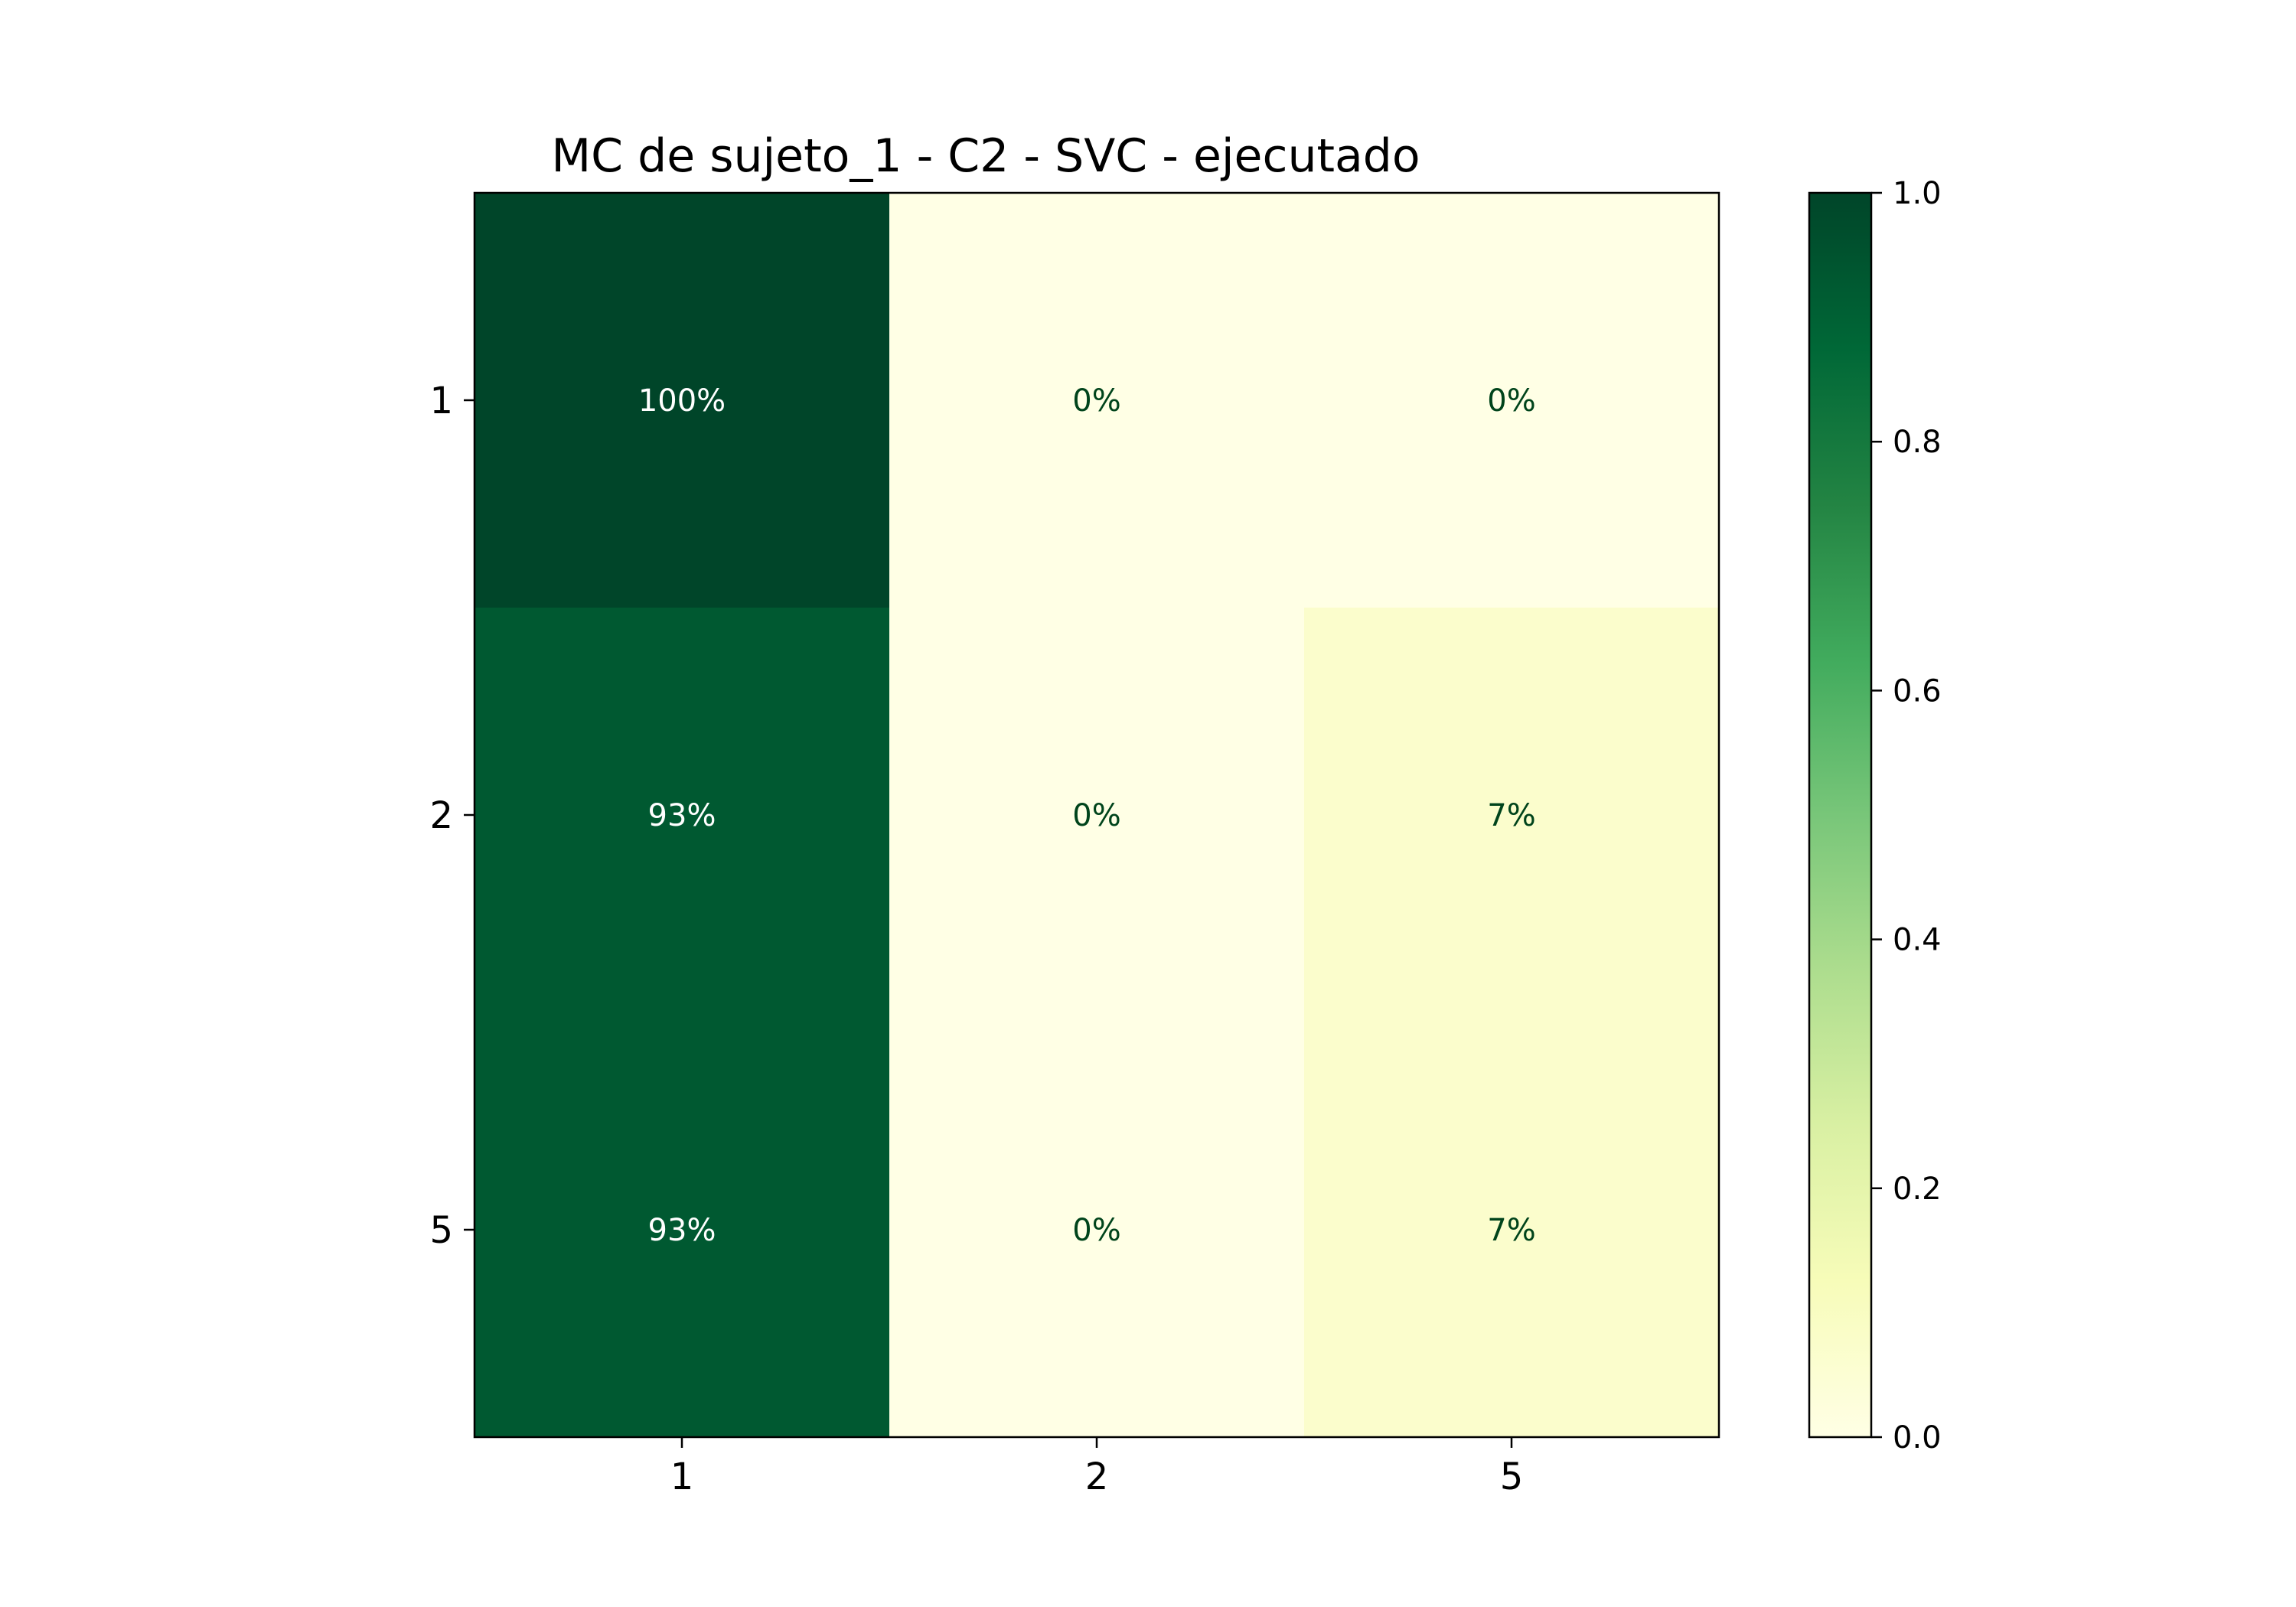  I want to click on cell-label-1-5: 0%, so click(1511, 401).